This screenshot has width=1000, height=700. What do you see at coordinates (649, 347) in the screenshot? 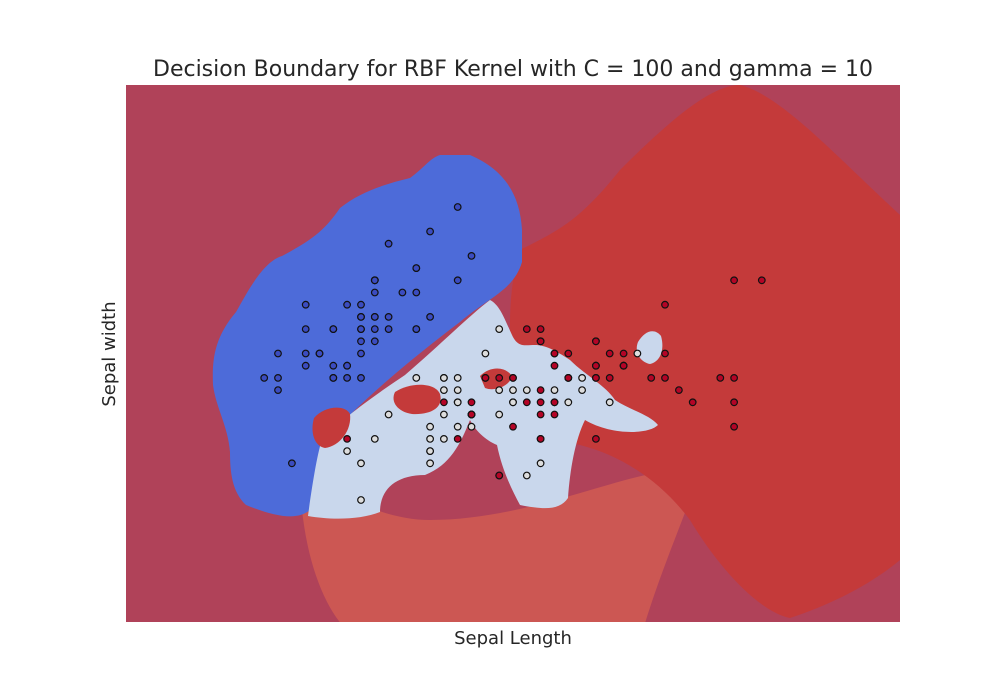
I see `decision-region-class-1-pocket` at bounding box center [649, 347].